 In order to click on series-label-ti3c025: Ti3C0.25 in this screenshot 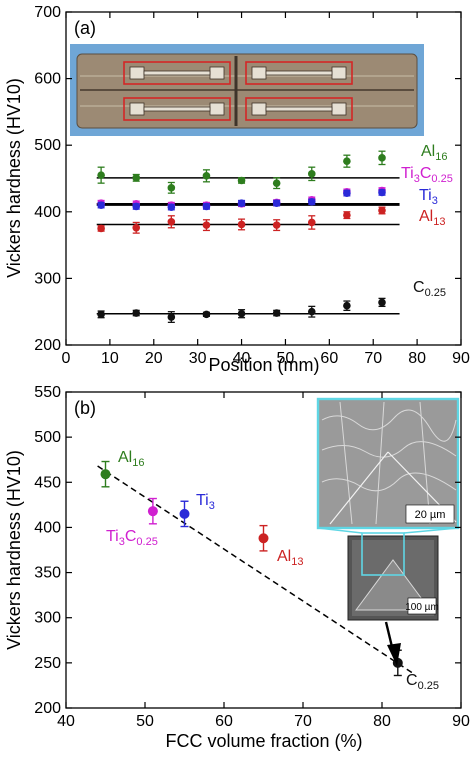, I will do `click(427, 175)`.